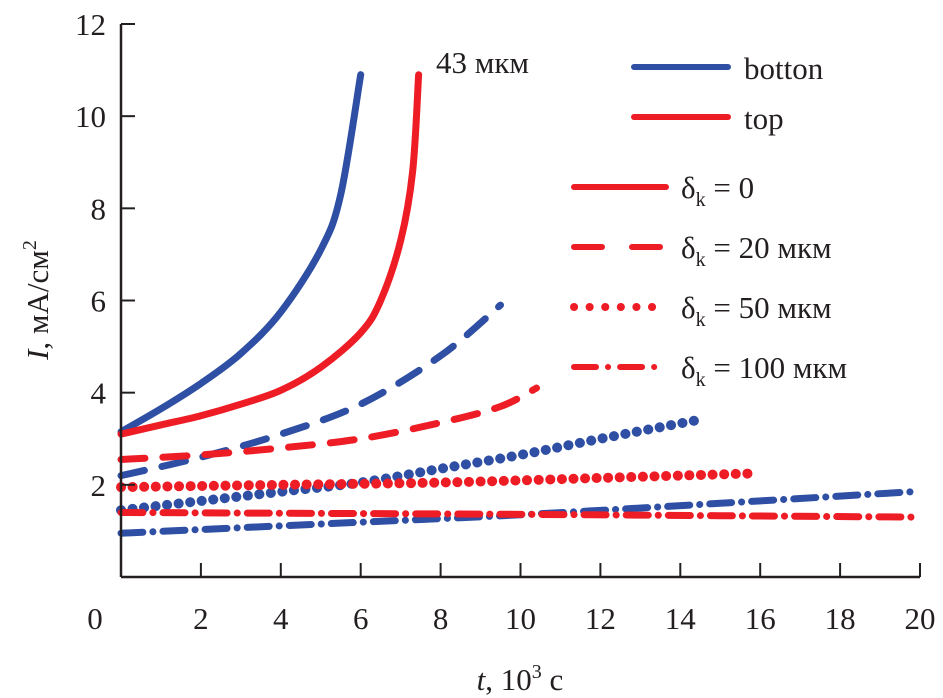  I want to click on x-ticks: 0 2 4 6 8 10 12 14 16 18 20, so click(511, 599).